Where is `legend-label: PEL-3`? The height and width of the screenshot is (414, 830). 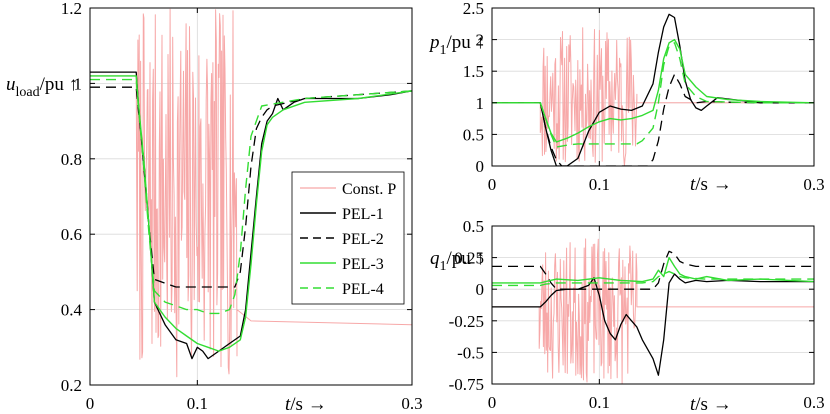
legend-label: PEL-3 is located at coordinates (363, 264).